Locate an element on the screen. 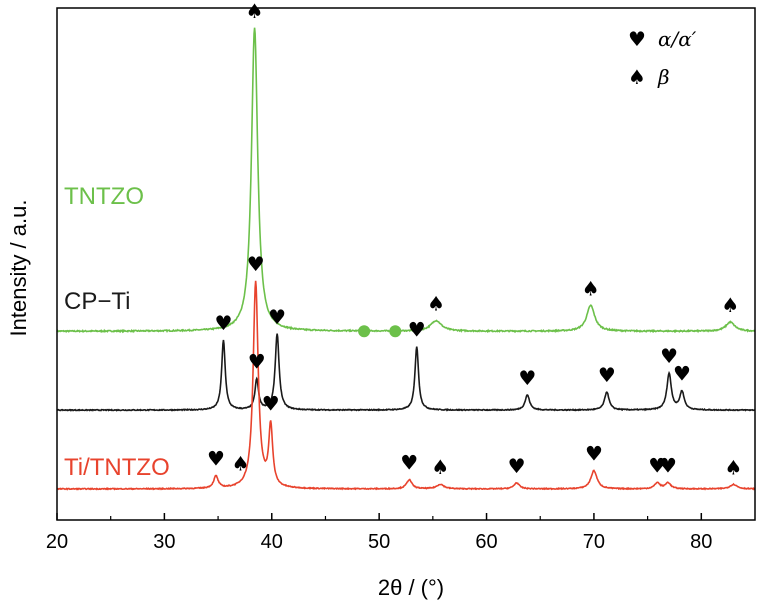  series-label-1: CP−Ti is located at coordinates (97, 301).